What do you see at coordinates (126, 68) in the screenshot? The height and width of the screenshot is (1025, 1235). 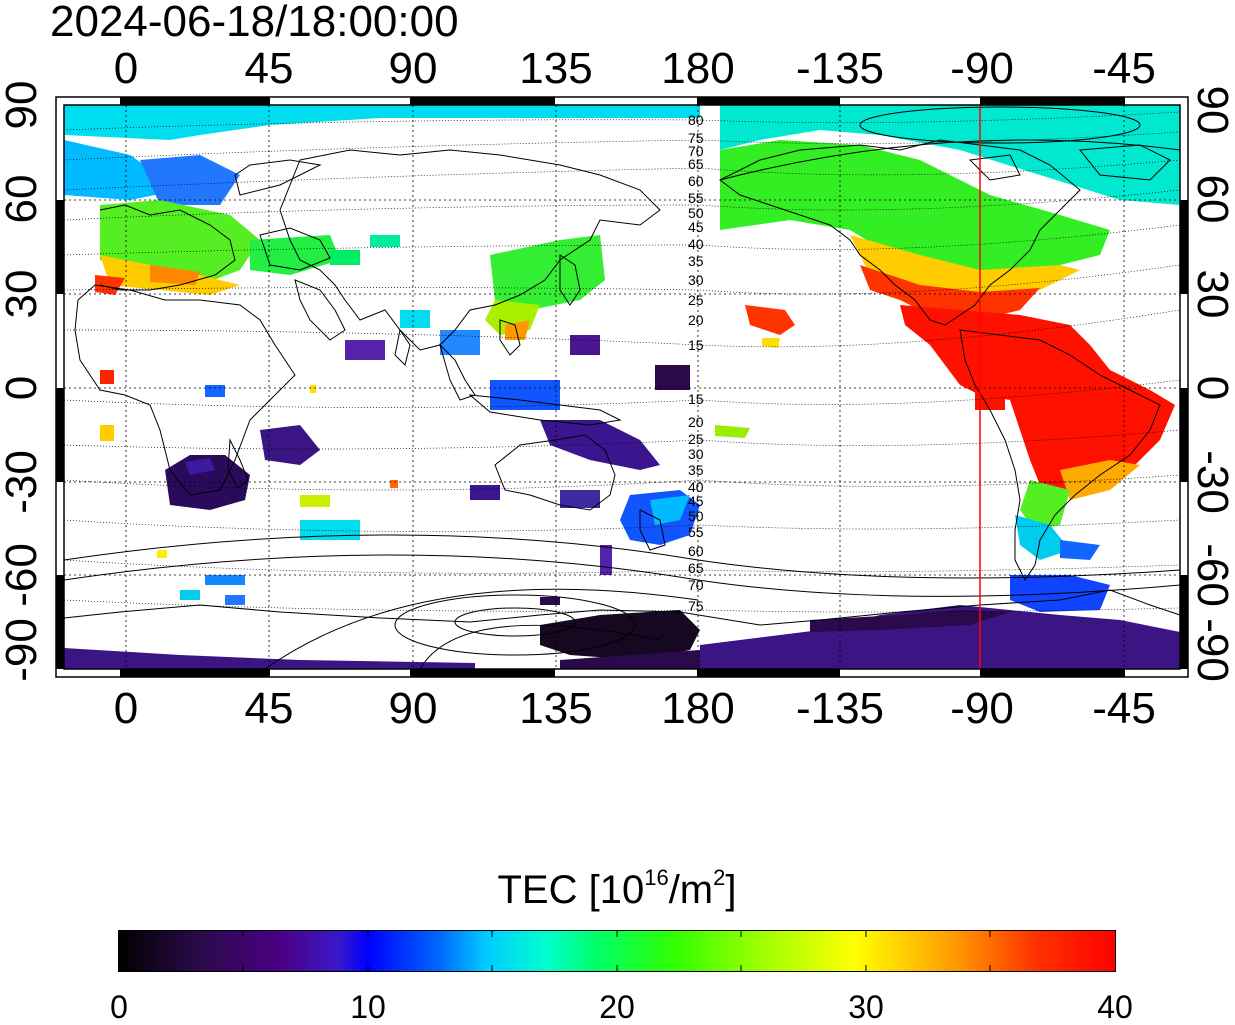 I see `top-lon-tick: 0` at bounding box center [126, 68].